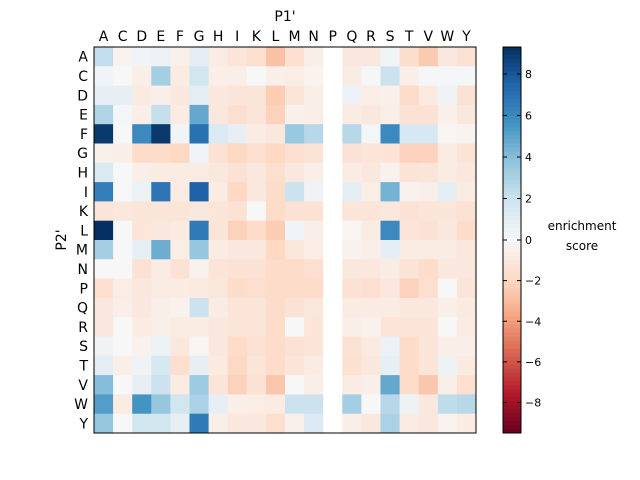 The image size is (640, 480). What do you see at coordinates (218, 250) in the screenshot?
I see `heatmap-cell-M-H` at bounding box center [218, 250].